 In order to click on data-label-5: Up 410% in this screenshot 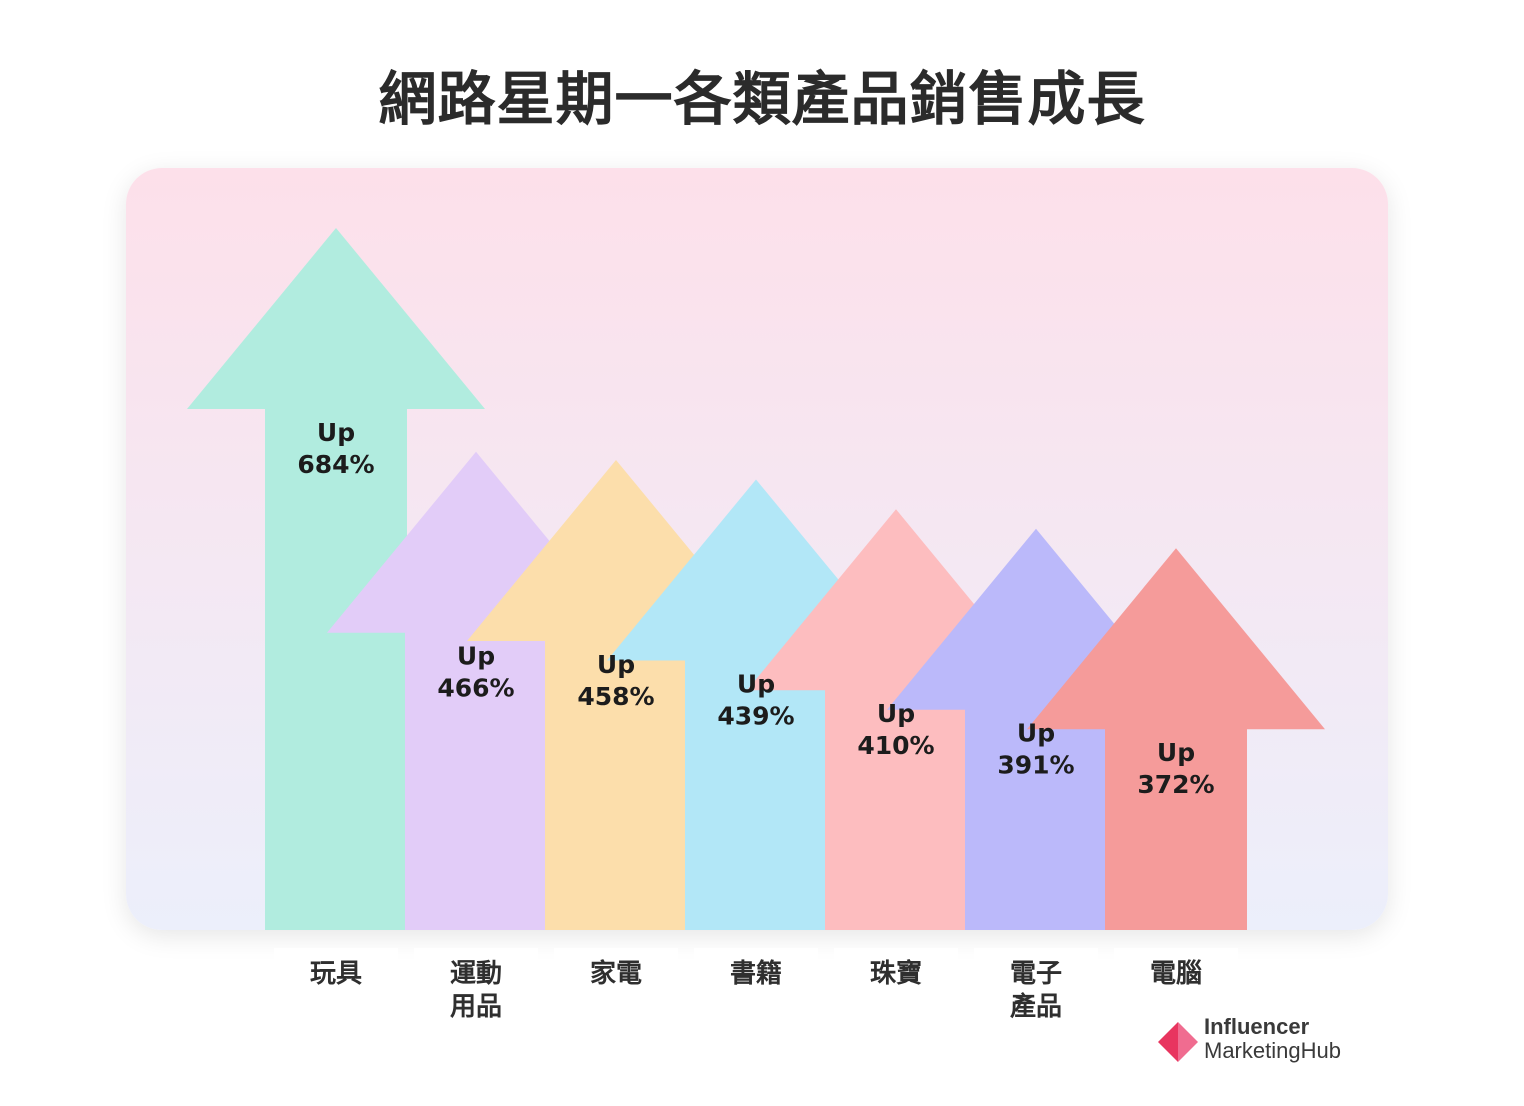, I will do `click(895, 729)`.